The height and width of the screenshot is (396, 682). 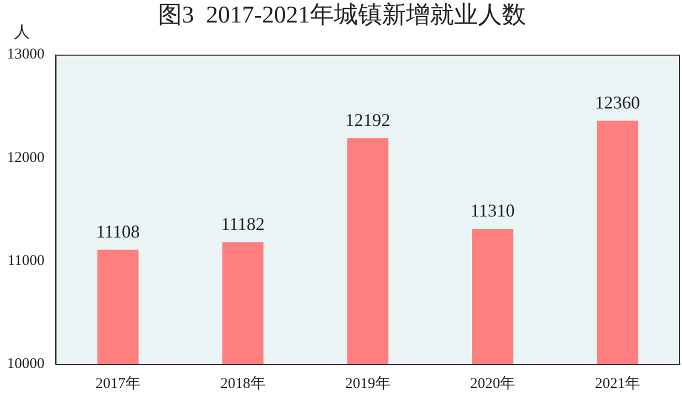 What do you see at coordinates (617, 383) in the screenshot?
I see `x-tick-label: 2021年` at bounding box center [617, 383].